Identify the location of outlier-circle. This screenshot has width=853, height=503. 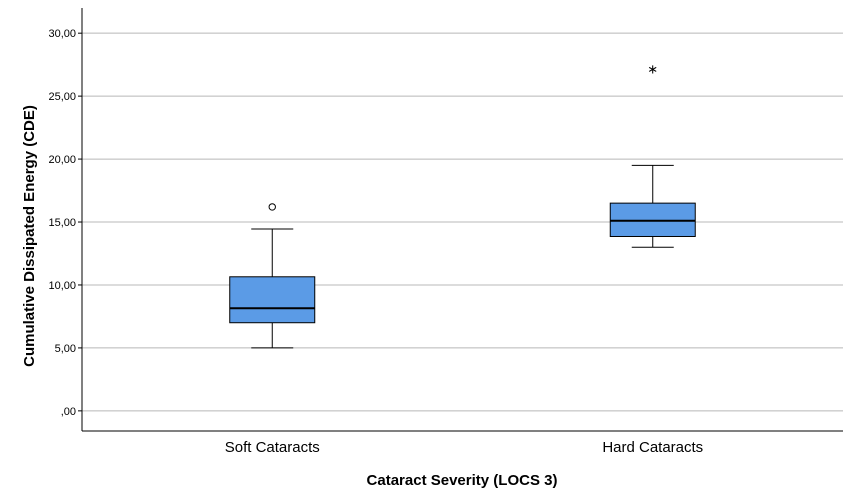
(272, 207).